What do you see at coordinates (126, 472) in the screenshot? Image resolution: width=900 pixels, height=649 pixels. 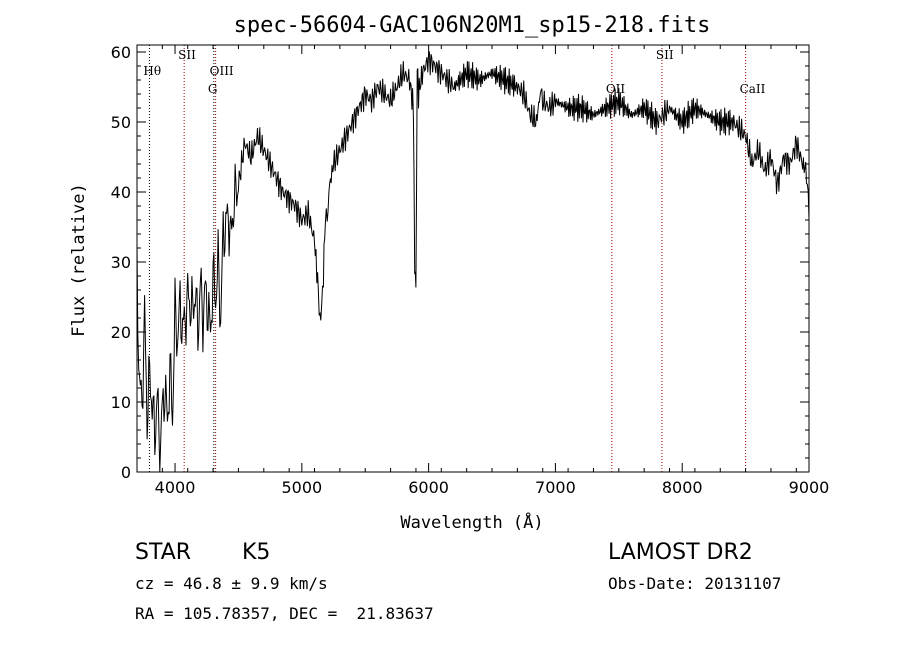 I see `y-tick-label: 0` at bounding box center [126, 472].